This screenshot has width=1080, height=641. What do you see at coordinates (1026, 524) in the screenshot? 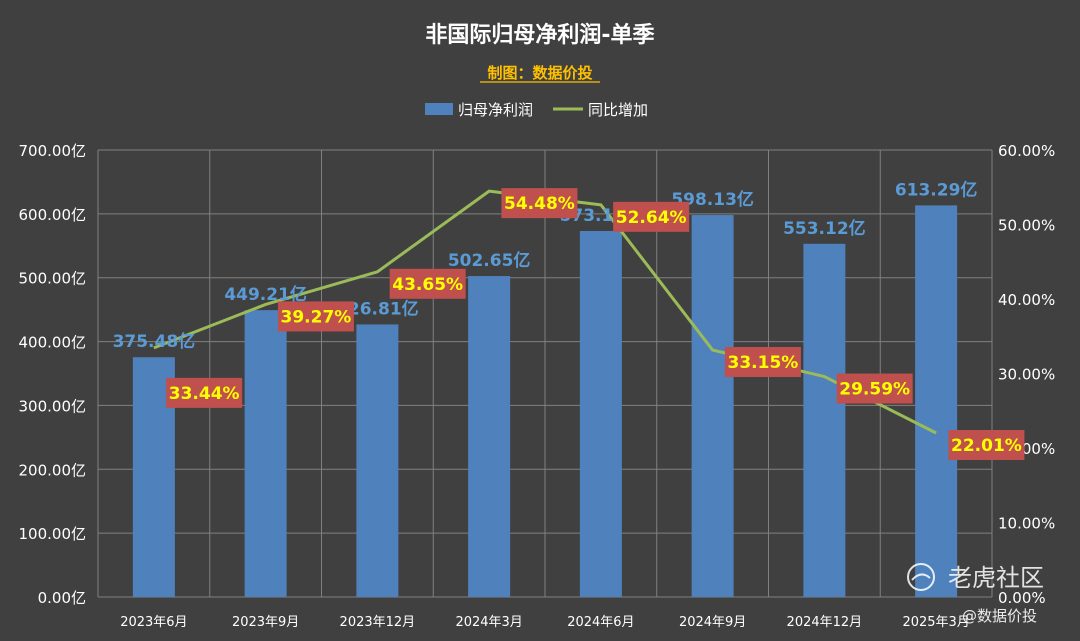
I see `y2-tick-label: 10.00%` at bounding box center [1026, 524].